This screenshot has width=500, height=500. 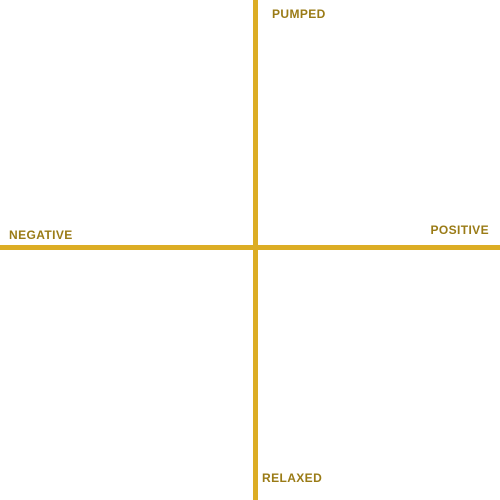 I want to click on axis-label-top: PUMPED, so click(x=299, y=14).